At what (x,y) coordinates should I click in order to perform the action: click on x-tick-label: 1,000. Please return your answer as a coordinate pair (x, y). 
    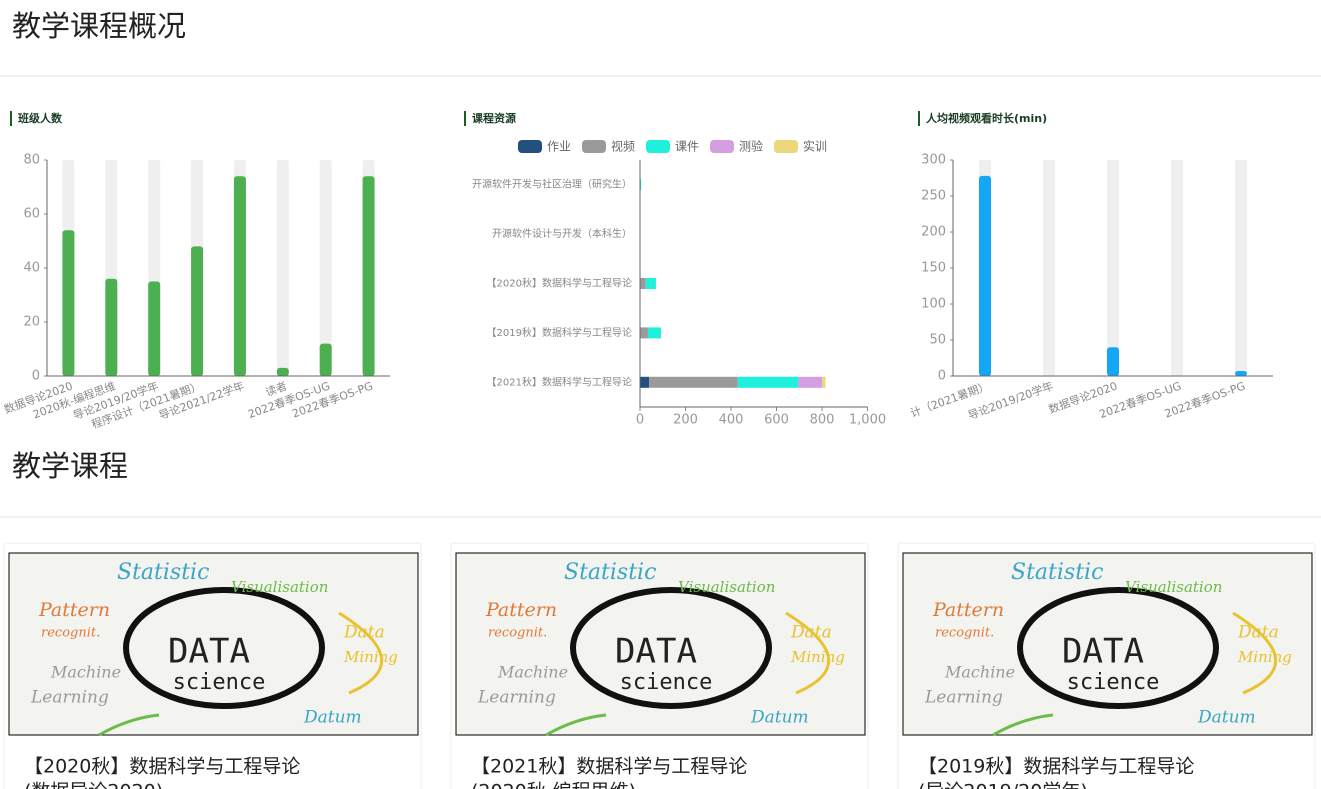
    Looking at the image, I should click on (867, 420).